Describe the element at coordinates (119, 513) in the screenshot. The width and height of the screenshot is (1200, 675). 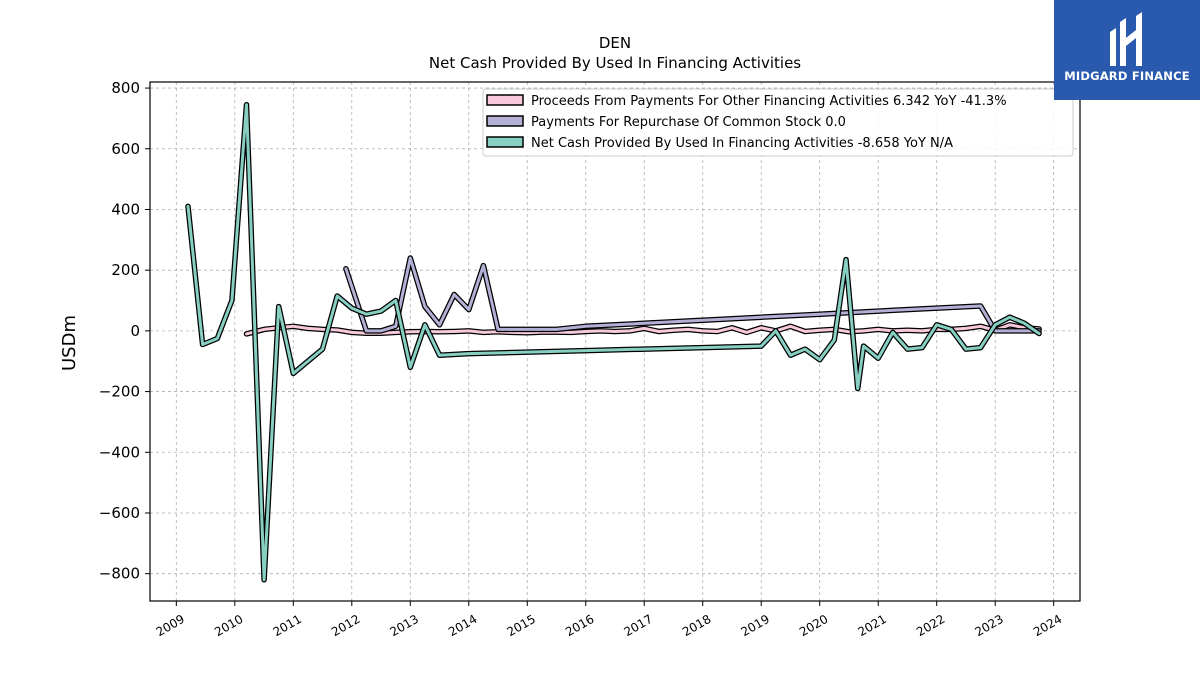
I see `y-tick-label: −600` at that location.